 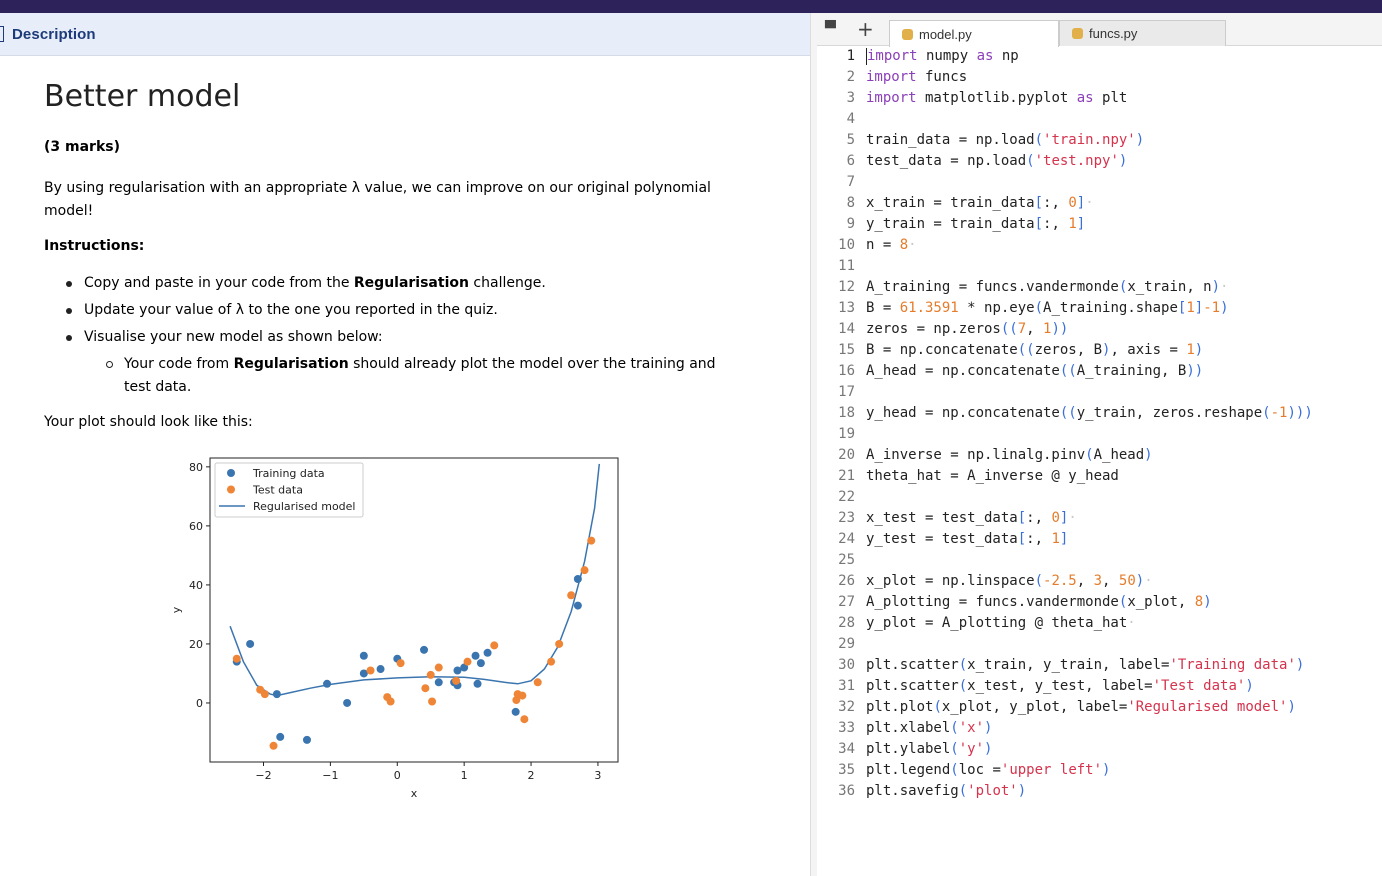 What do you see at coordinates (1099, 644) in the screenshot?
I see `code-line: 29` at bounding box center [1099, 644].